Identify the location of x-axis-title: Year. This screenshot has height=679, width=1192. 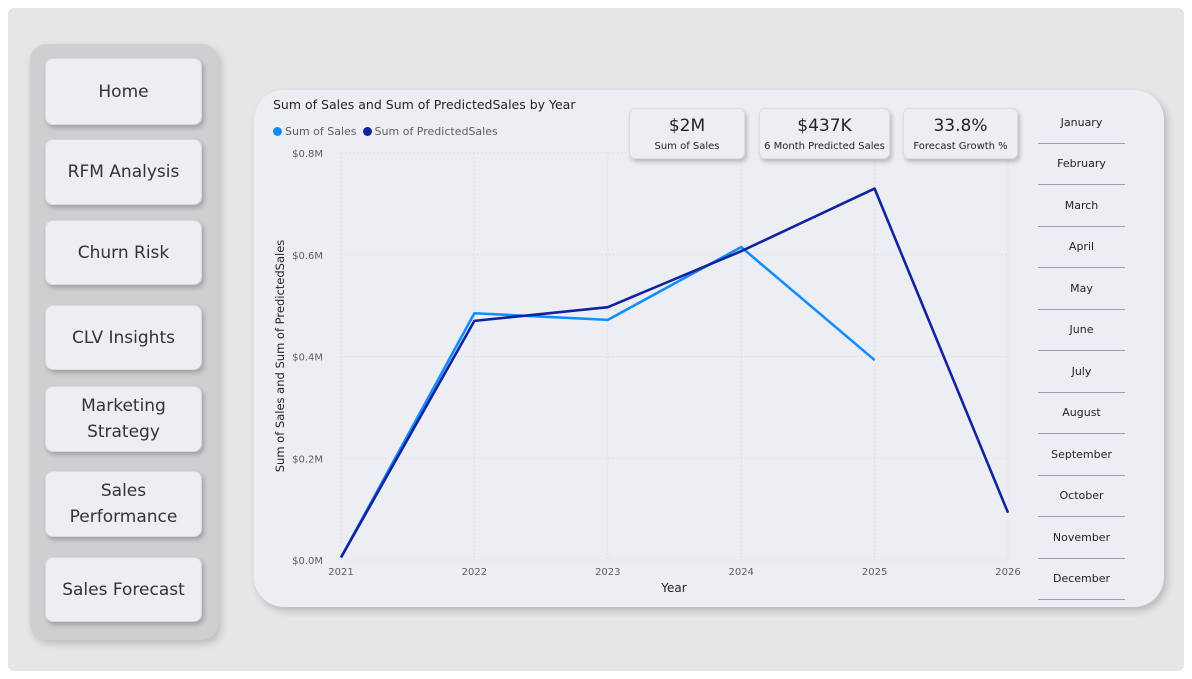
(673, 588).